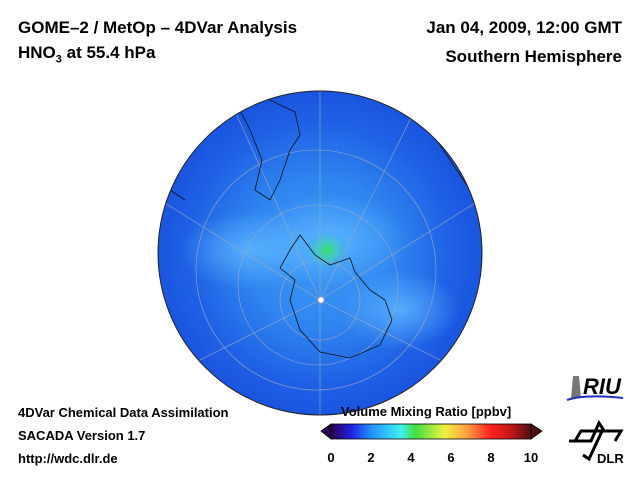  What do you see at coordinates (602, 386) in the screenshot?
I see `svg-text: RIU` at bounding box center [602, 386].